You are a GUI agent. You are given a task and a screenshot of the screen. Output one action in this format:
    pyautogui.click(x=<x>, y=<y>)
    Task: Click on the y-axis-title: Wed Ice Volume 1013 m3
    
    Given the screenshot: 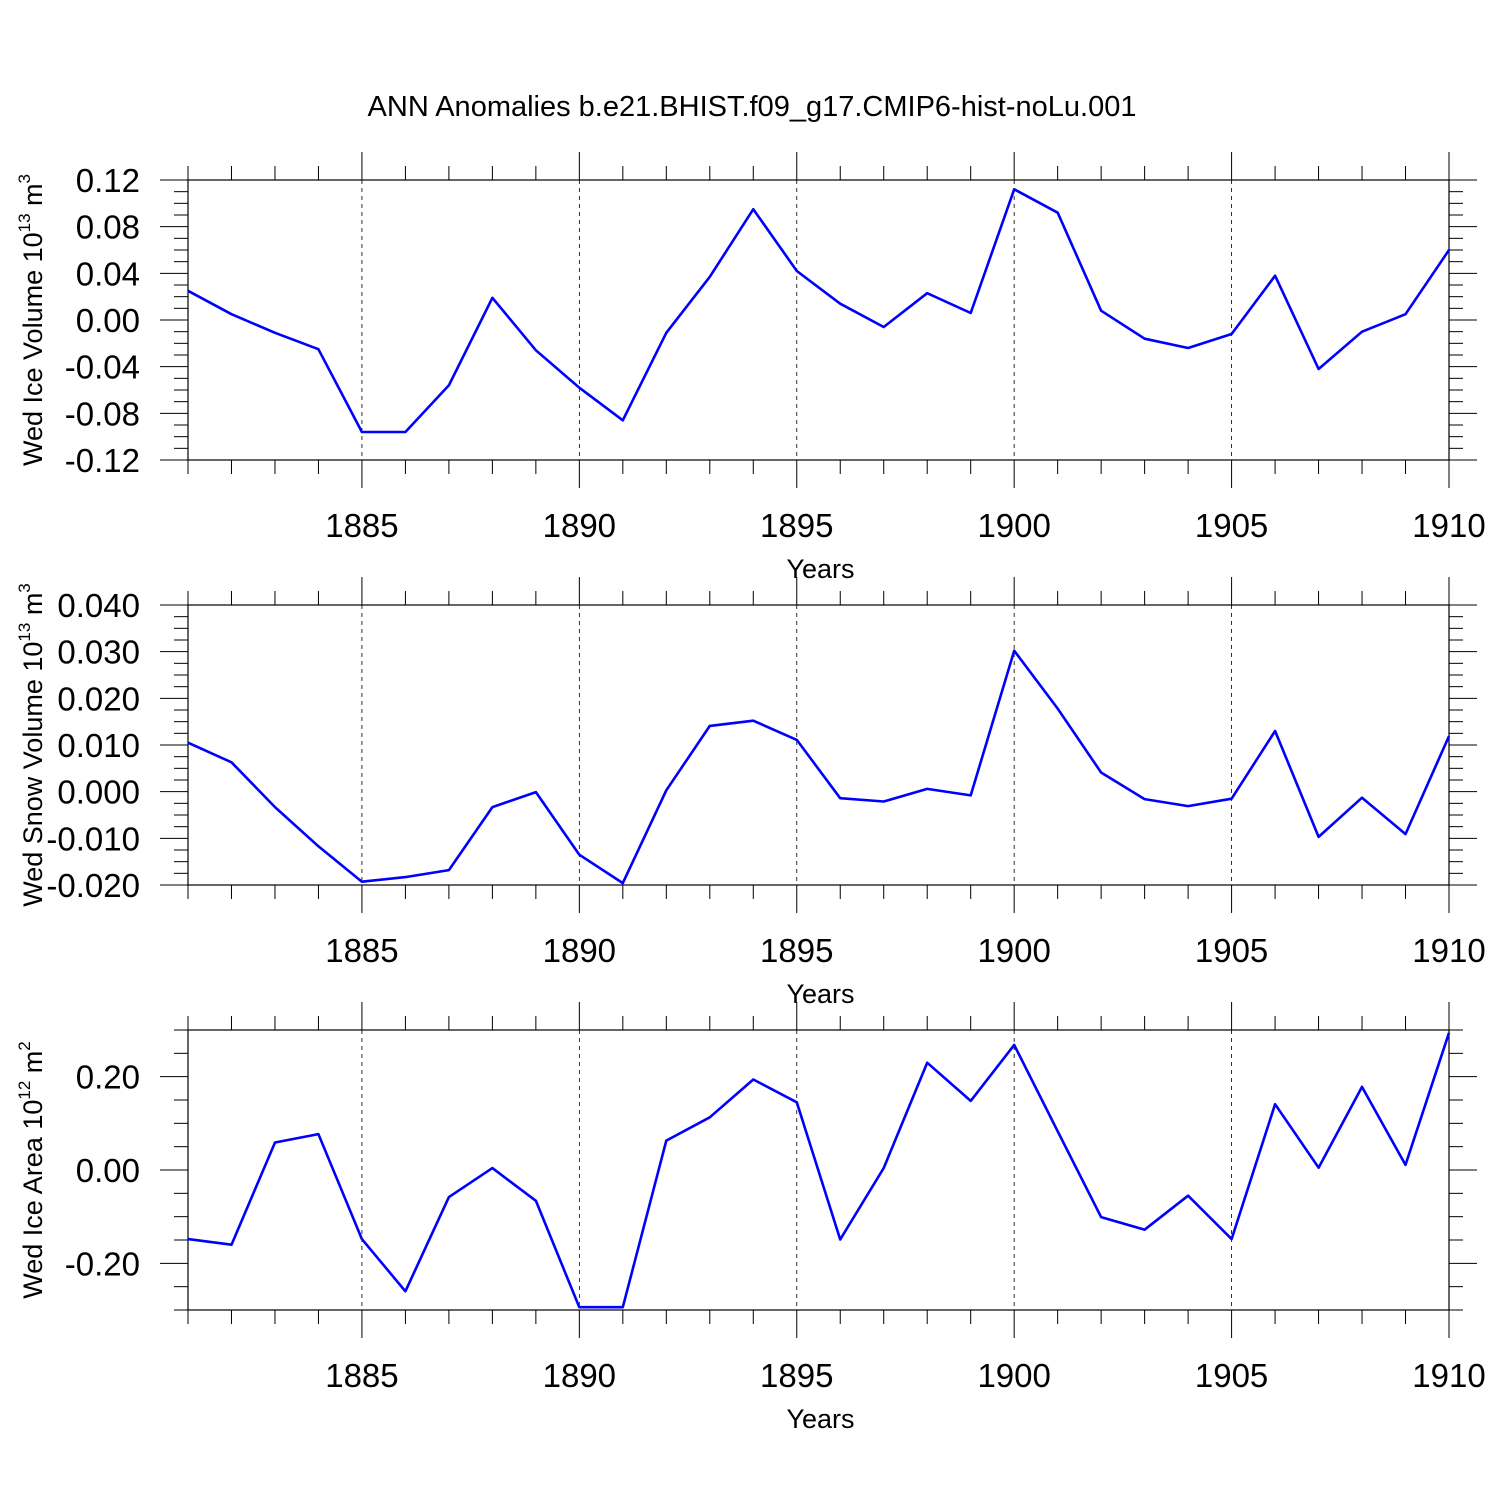 What is the action you would take?
    pyautogui.click(x=31, y=320)
    